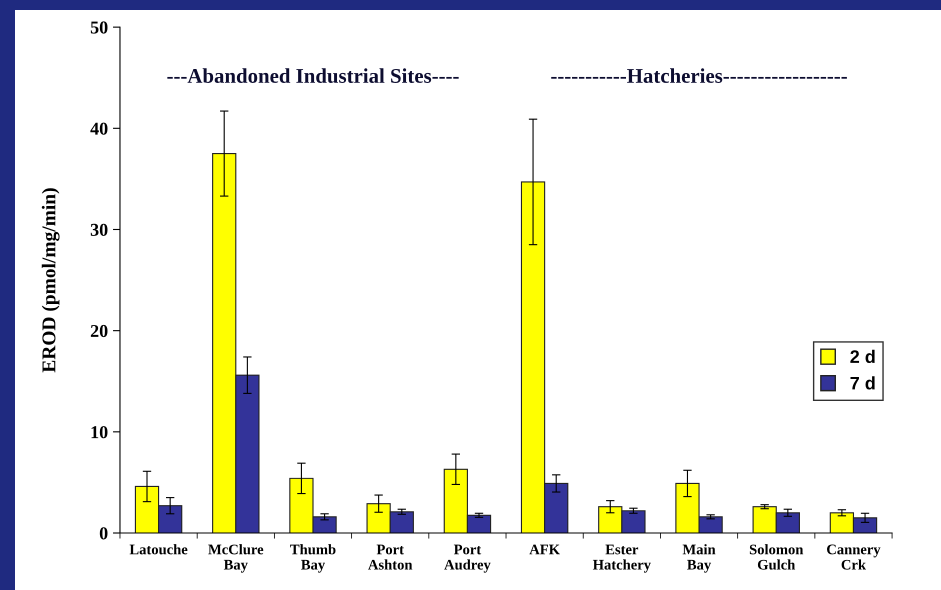 Image resolution: width=941 pixels, height=590 pixels. What do you see at coordinates (159, 549) in the screenshot?
I see `x-tick-label: Latouche` at bounding box center [159, 549].